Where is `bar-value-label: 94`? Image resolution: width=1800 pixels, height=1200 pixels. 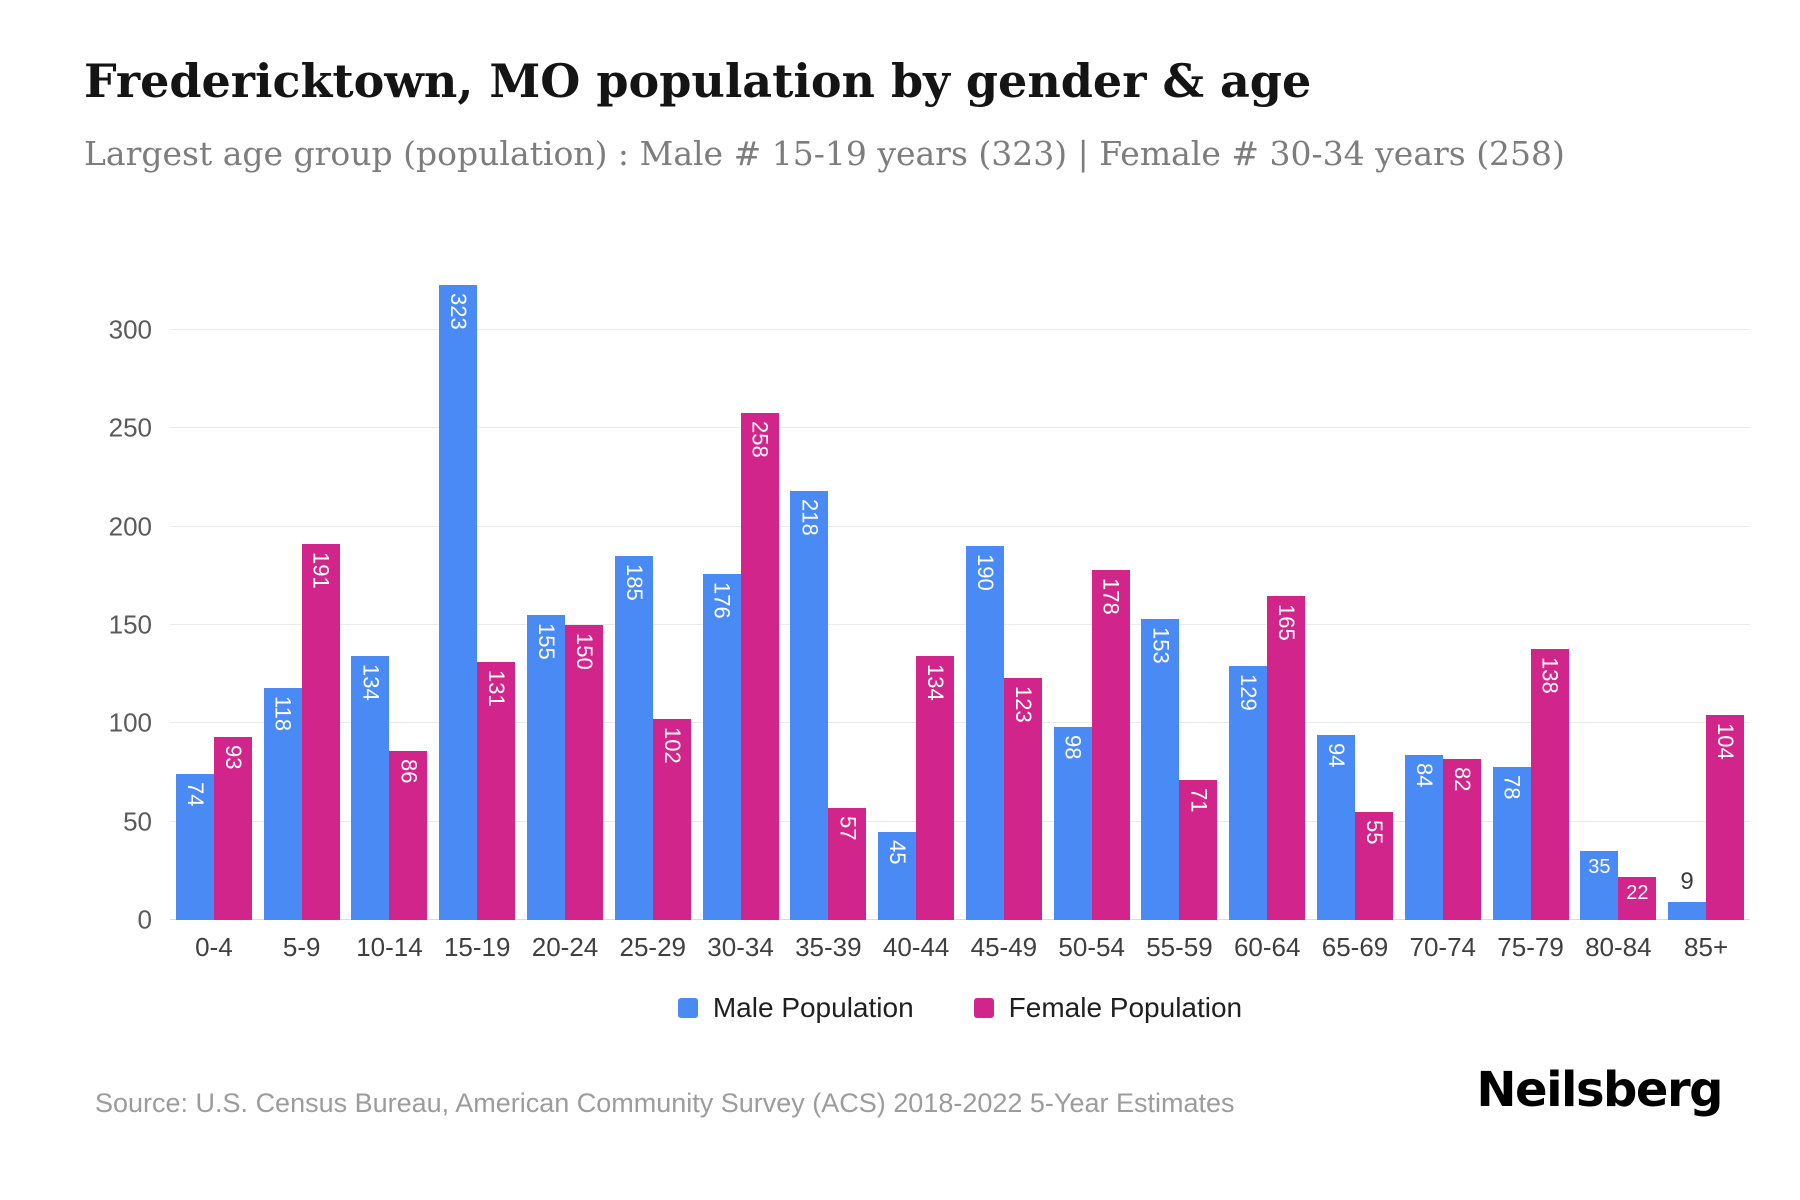 bar-value-label: 94 is located at coordinates (1336, 755).